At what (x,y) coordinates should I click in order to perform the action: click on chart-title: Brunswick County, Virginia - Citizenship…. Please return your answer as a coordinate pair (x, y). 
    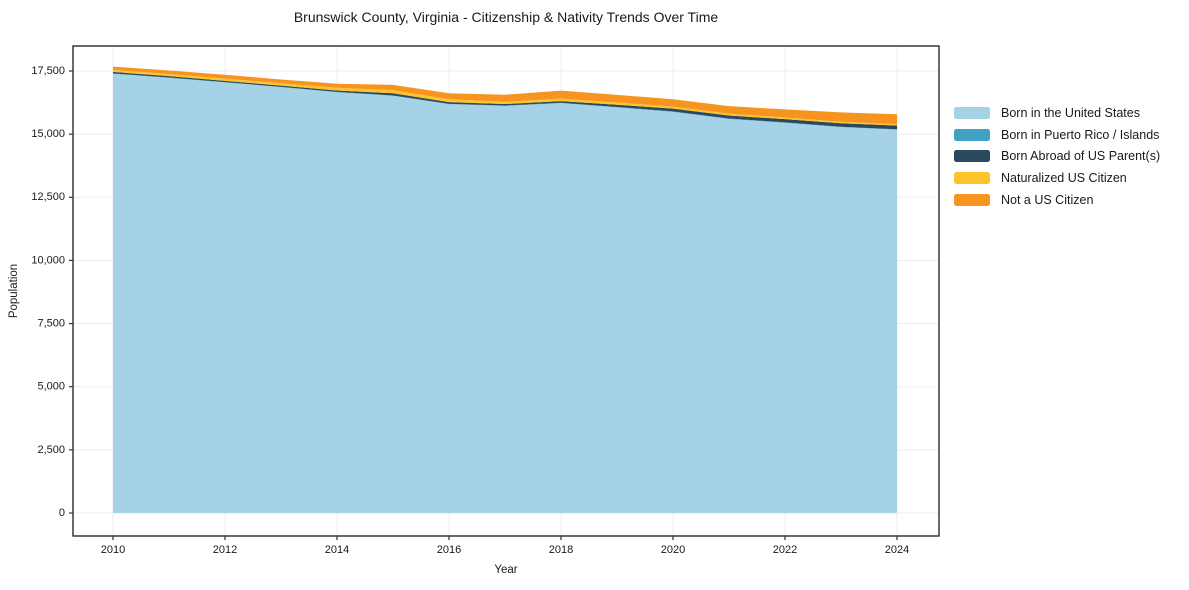
    Looking at the image, I should click on (506, 17).